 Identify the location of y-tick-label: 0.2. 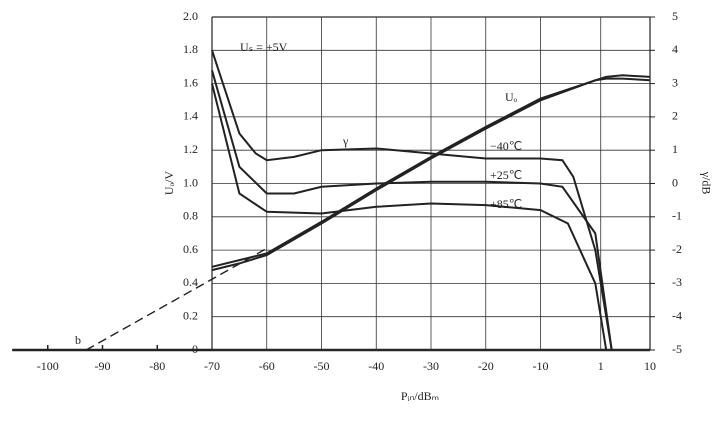
(190, 315).